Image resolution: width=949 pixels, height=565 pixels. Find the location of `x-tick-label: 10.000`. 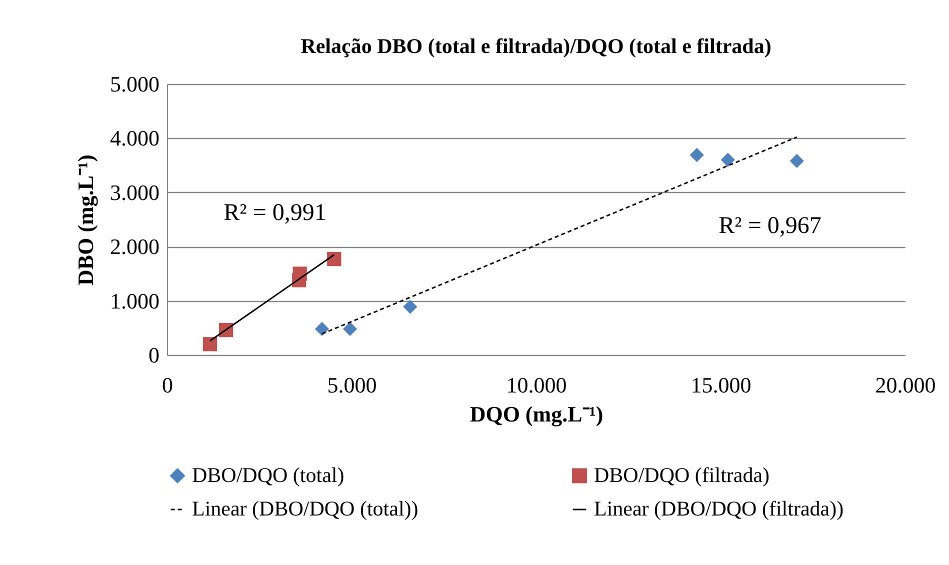

x-tick-label: 10.000 is located at coordinates (536, 385).